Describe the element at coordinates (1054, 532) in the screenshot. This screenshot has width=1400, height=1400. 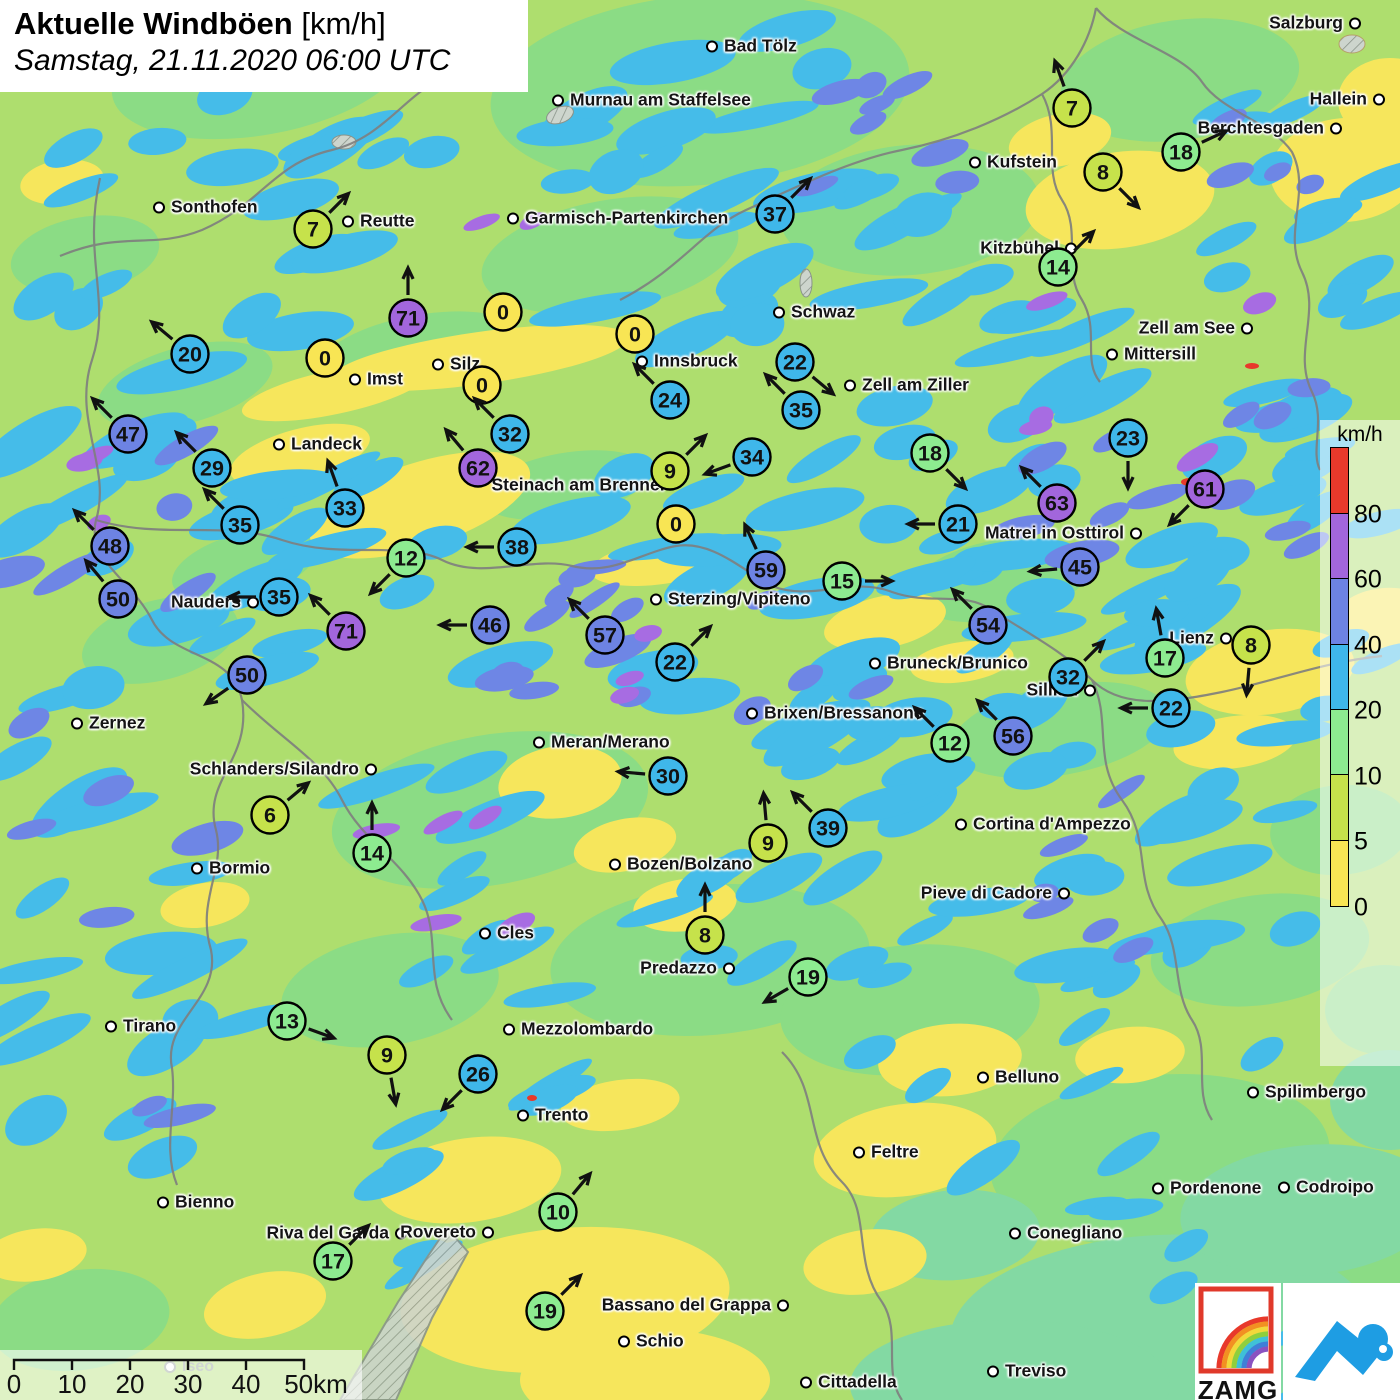
I see `city-label: Matrei in Osttirol` at that location.